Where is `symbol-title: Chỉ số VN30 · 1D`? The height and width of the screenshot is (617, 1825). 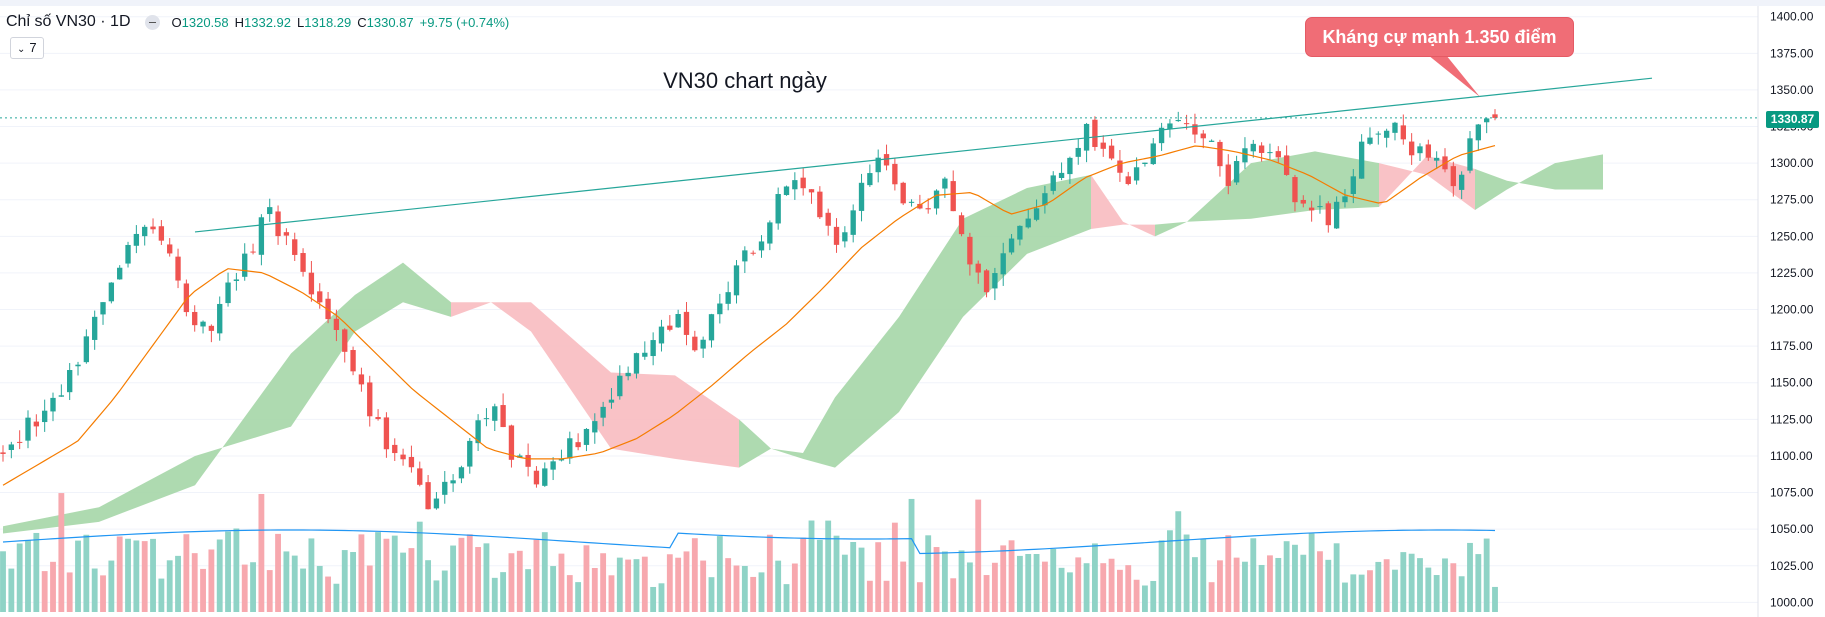
symbol-title: Chỉ số VN30 · 1D is located at coordinates (68, 21).